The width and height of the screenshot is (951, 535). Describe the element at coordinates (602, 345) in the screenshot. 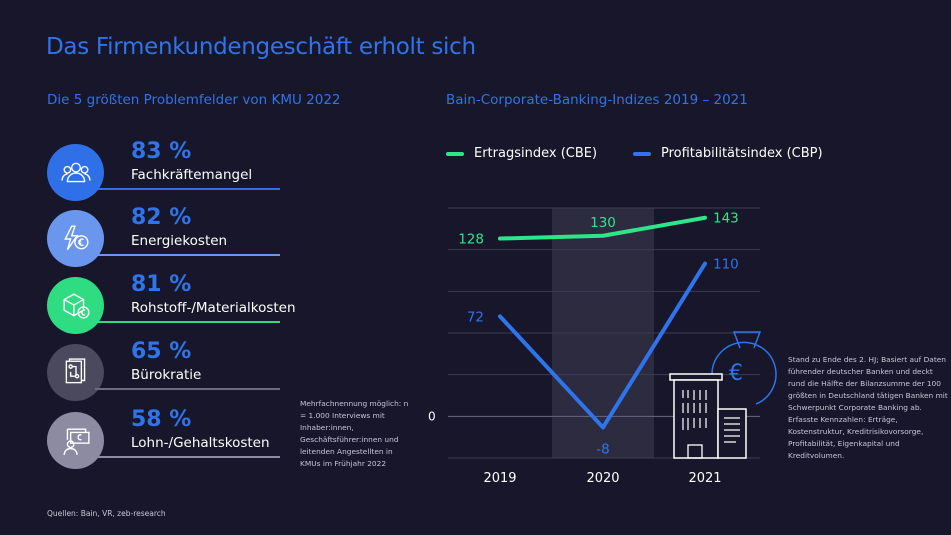

I see `series-line-cbp` at that location.